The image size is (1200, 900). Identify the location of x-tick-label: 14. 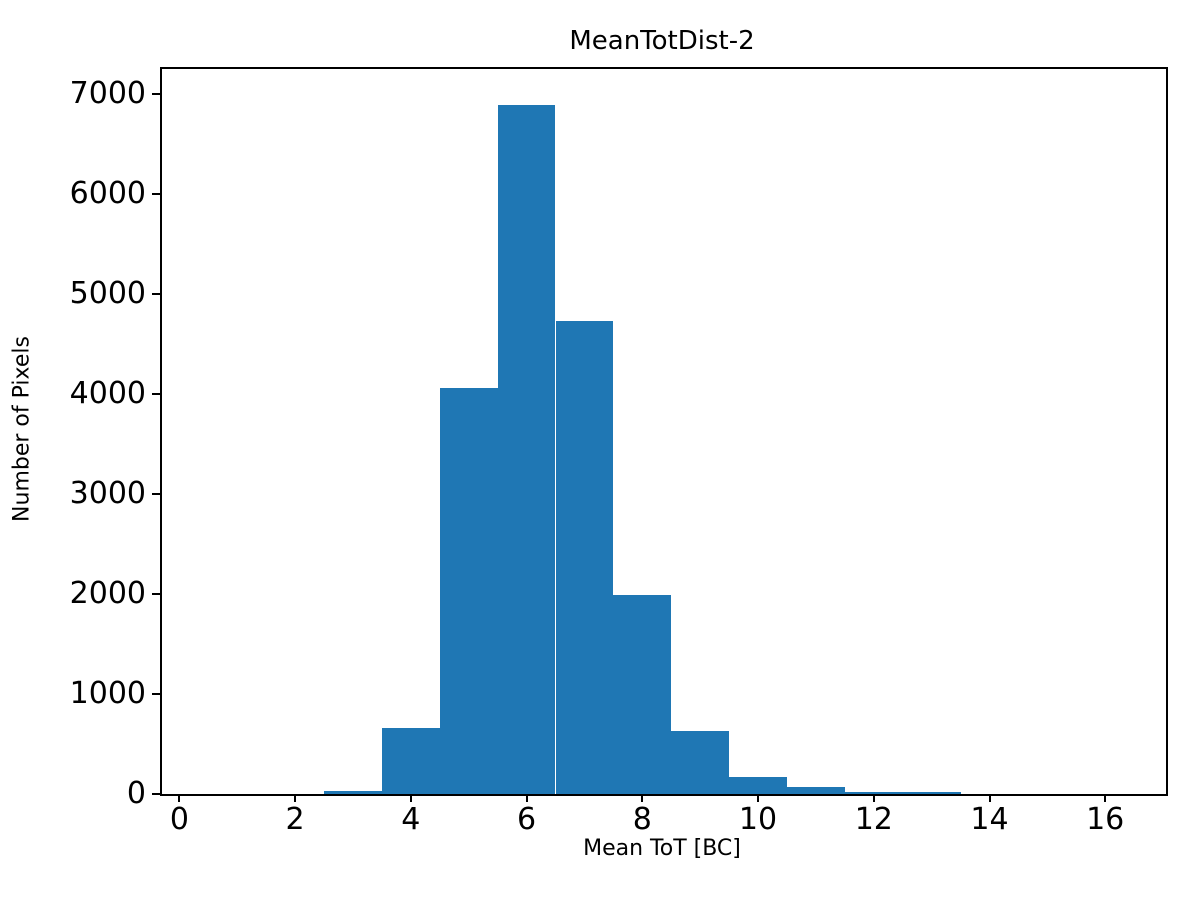
(989, 819).